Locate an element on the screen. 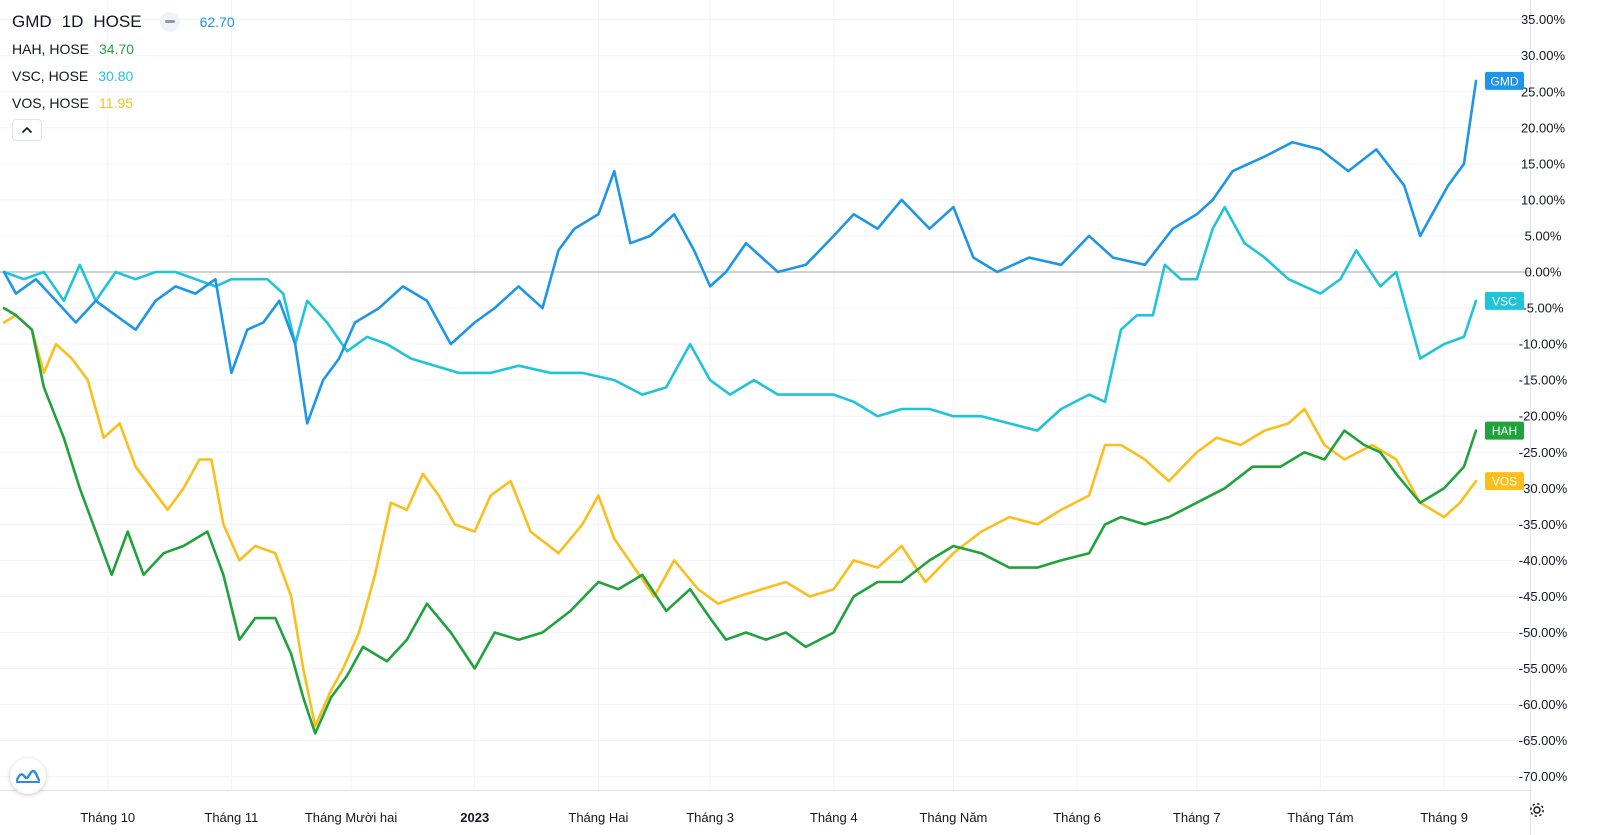  last-value-tag-hah: HAH is located at coordinates (1504, 430).